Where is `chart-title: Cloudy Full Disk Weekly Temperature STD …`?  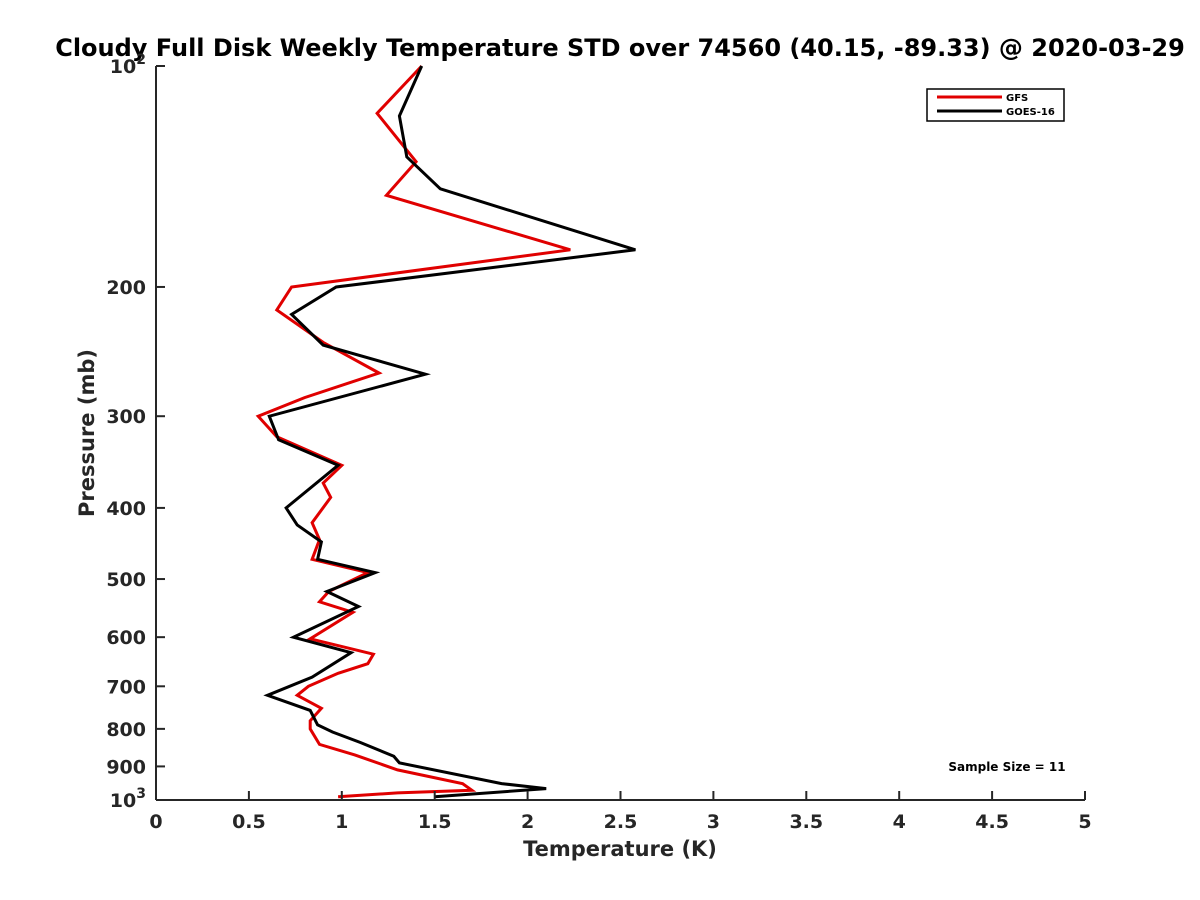 chart-title: Cloudy Full Disk Weekly Temperature STD … is located at coordinates (620, 48).